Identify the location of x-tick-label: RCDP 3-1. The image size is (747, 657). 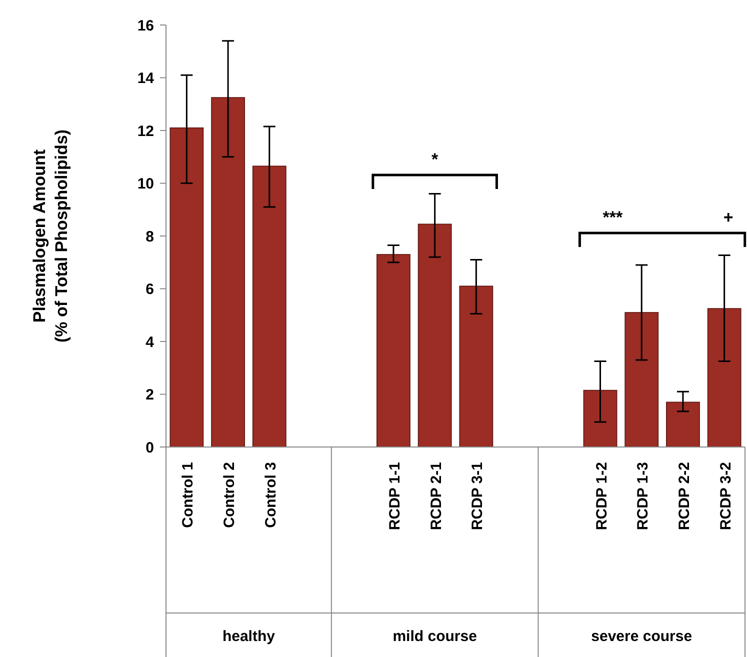
(477, 496).